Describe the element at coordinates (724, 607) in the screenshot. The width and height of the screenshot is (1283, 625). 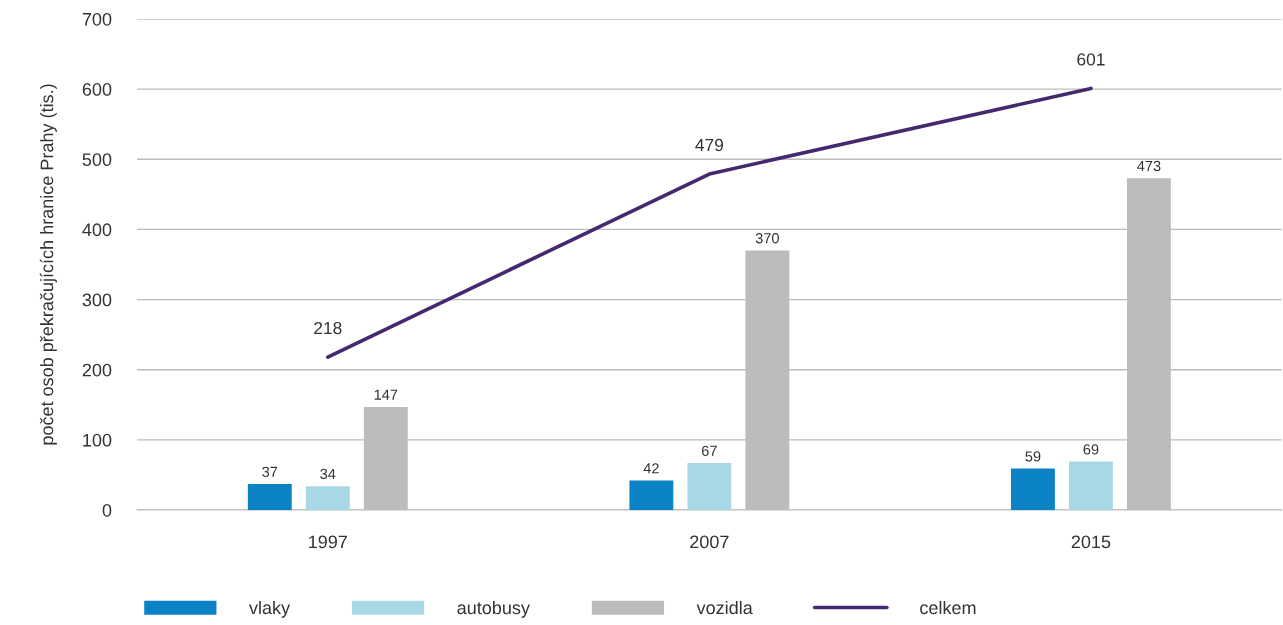
I see `legend-label: vozidla` at that location.